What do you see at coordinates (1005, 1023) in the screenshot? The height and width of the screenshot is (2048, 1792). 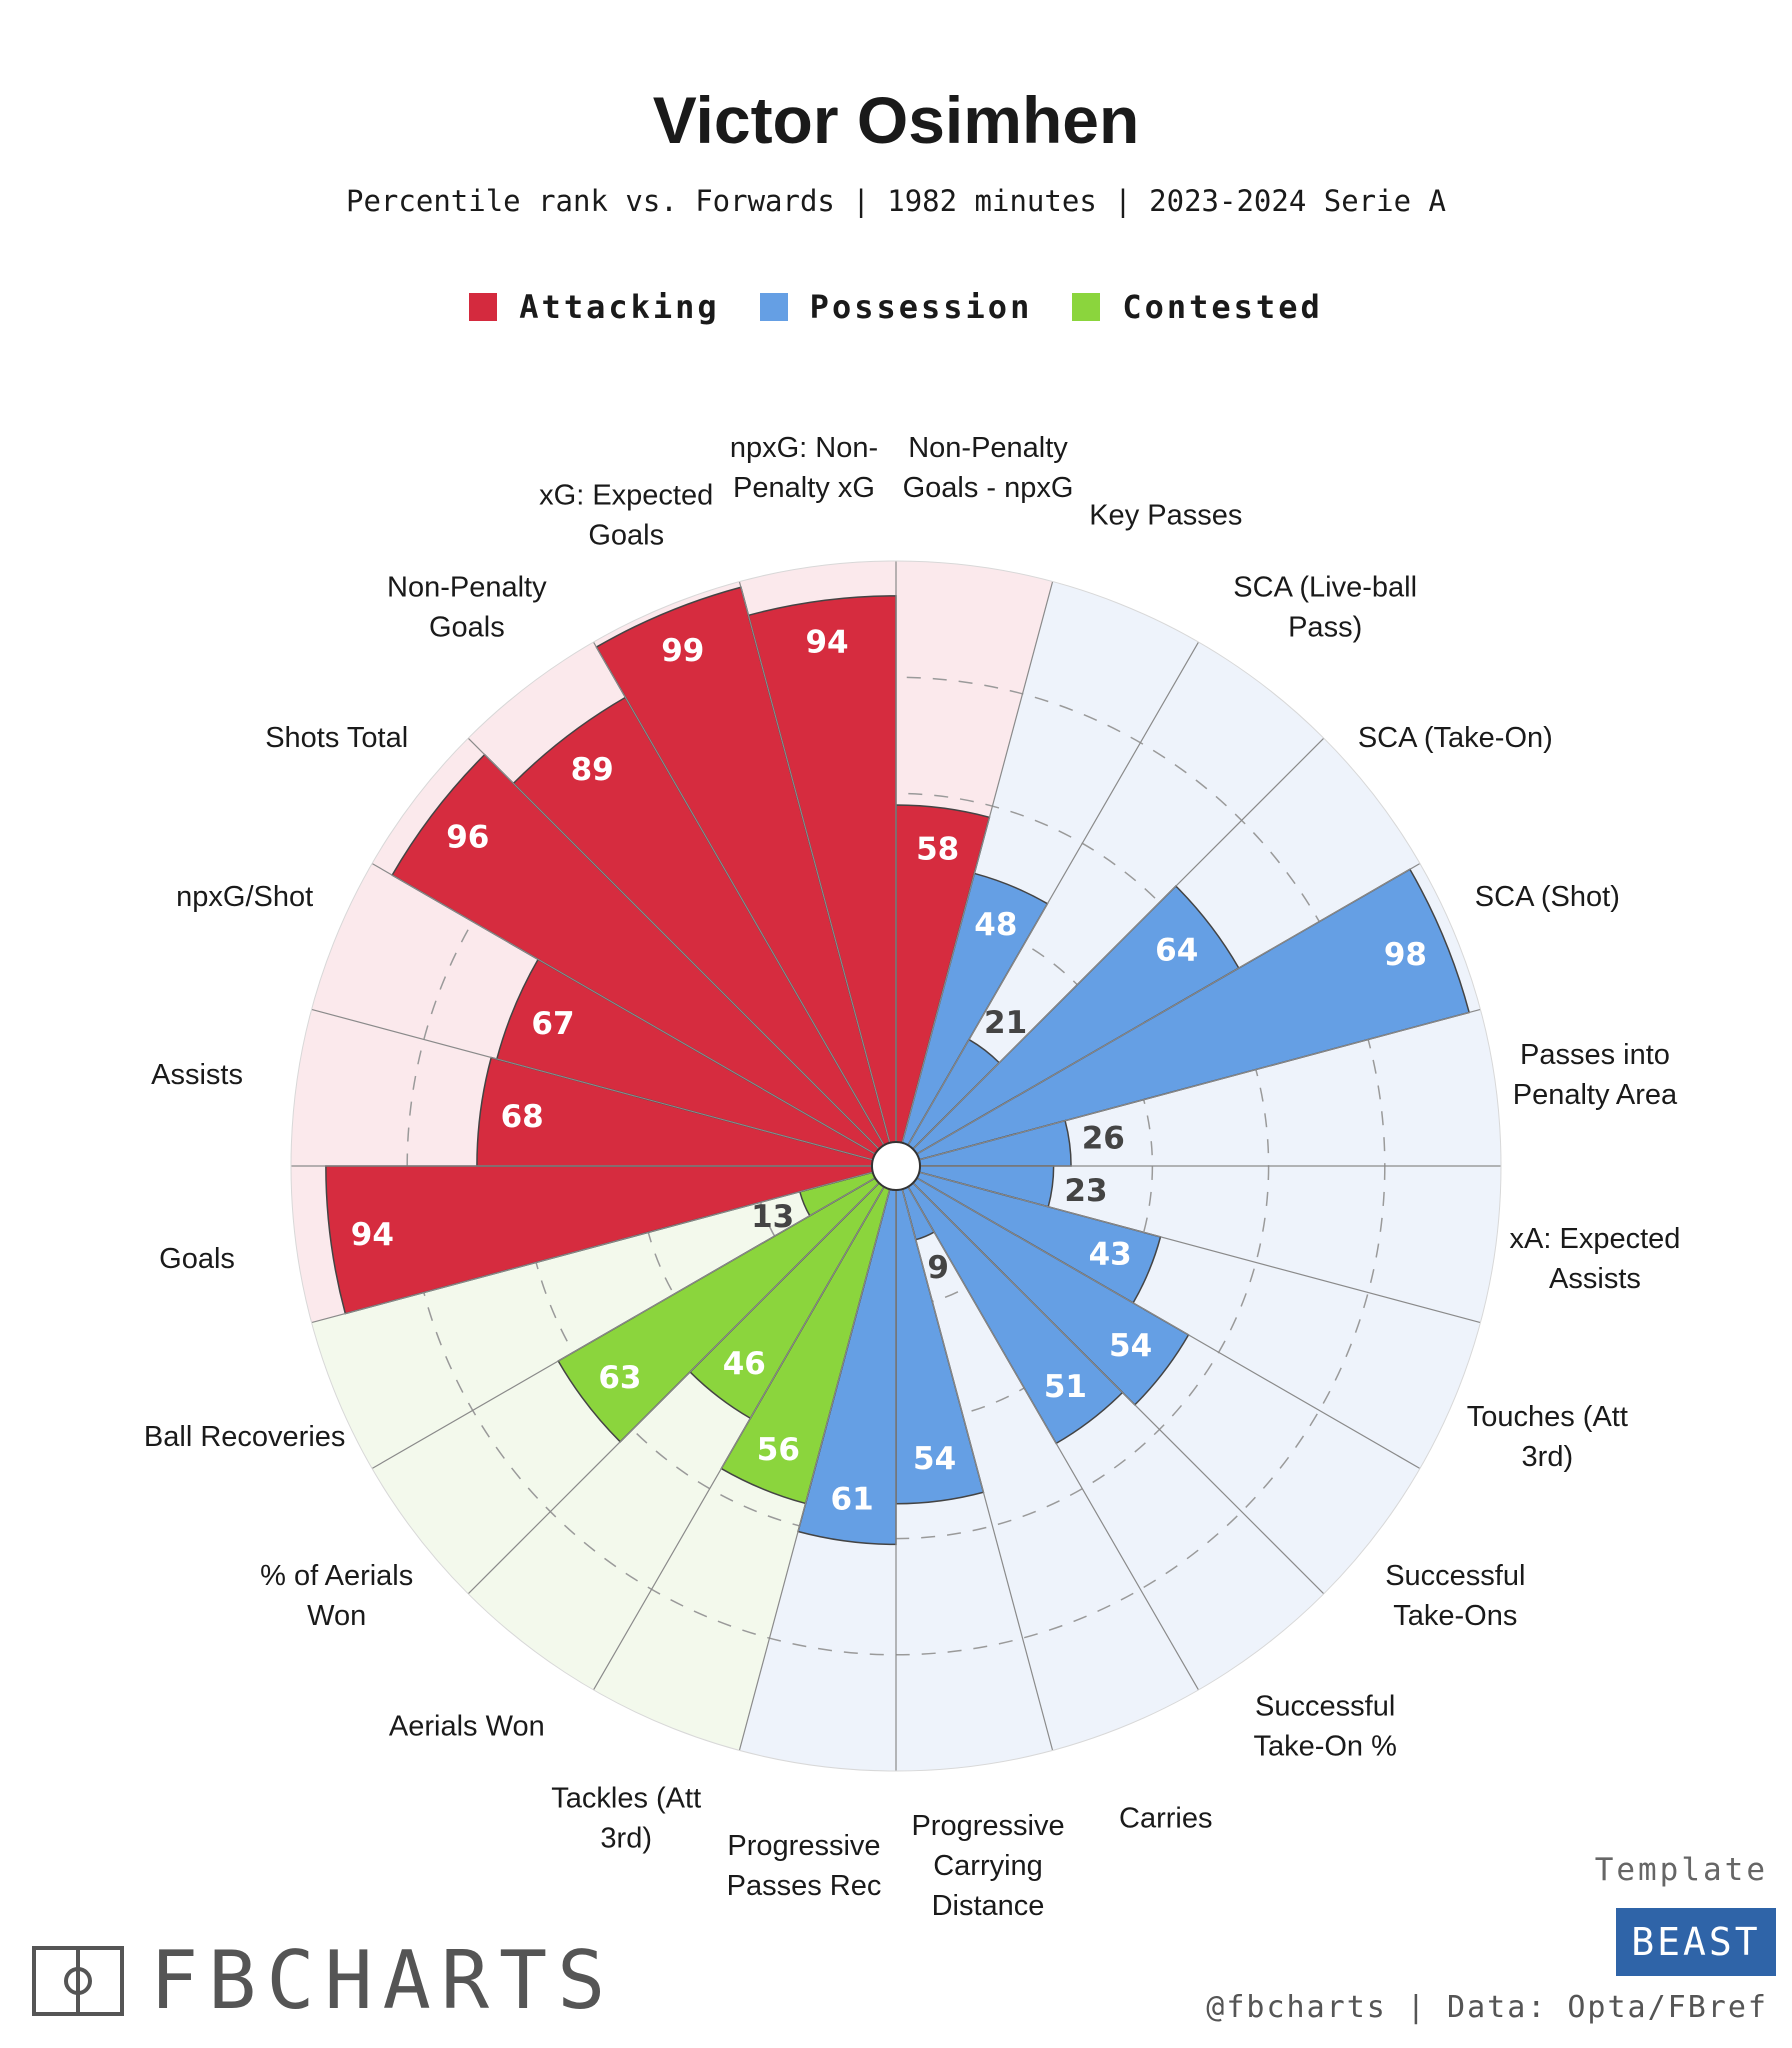 I see `value-label: 21` at bounding box center [1005, 1023].